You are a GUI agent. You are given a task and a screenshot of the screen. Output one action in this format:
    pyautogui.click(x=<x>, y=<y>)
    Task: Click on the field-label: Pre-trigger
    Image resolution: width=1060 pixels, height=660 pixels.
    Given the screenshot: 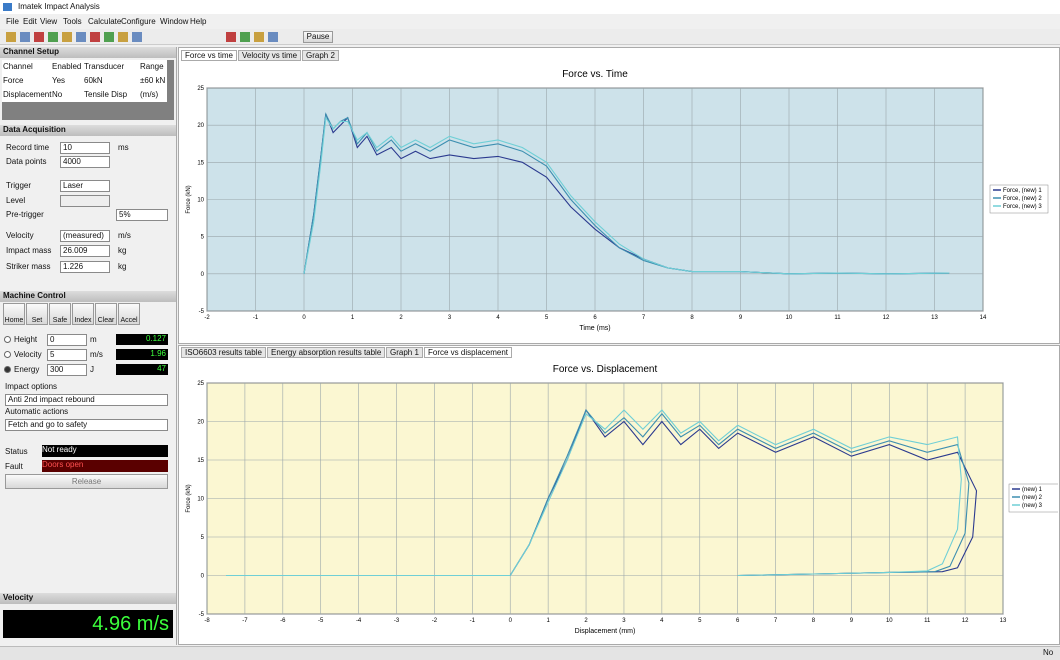 What is the action you would take?
    pyautogui.click(x=25, y=214)
    